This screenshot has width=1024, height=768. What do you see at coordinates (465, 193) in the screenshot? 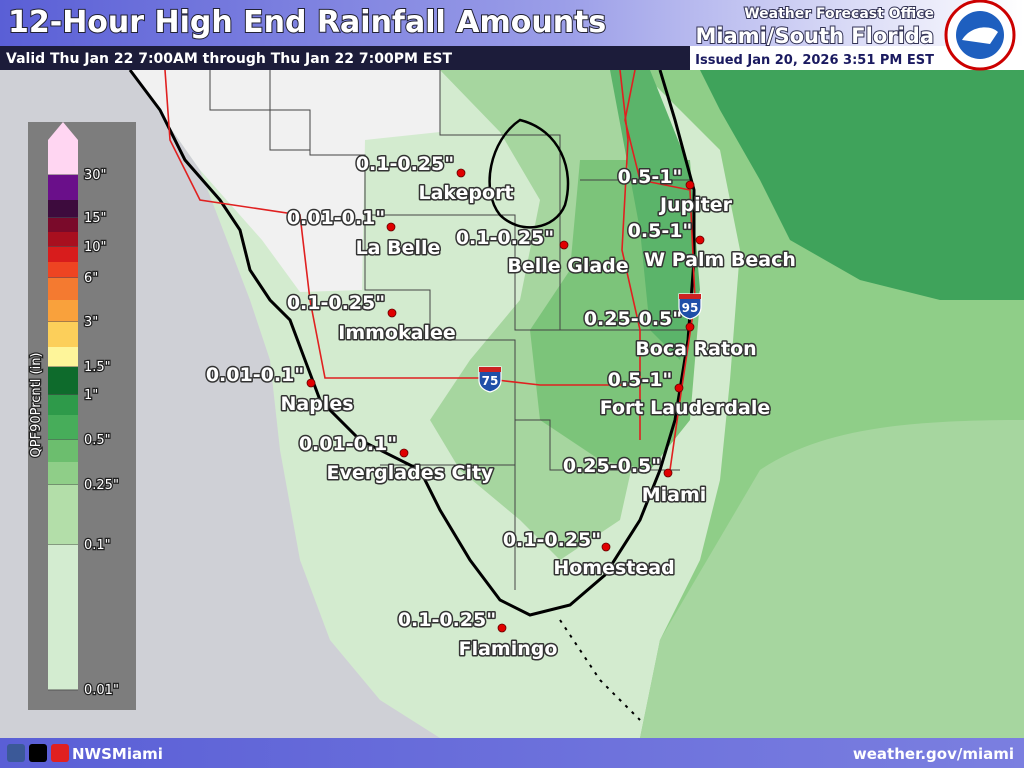
I see `city-name: Lakeport` at bounding box center [465, 193].